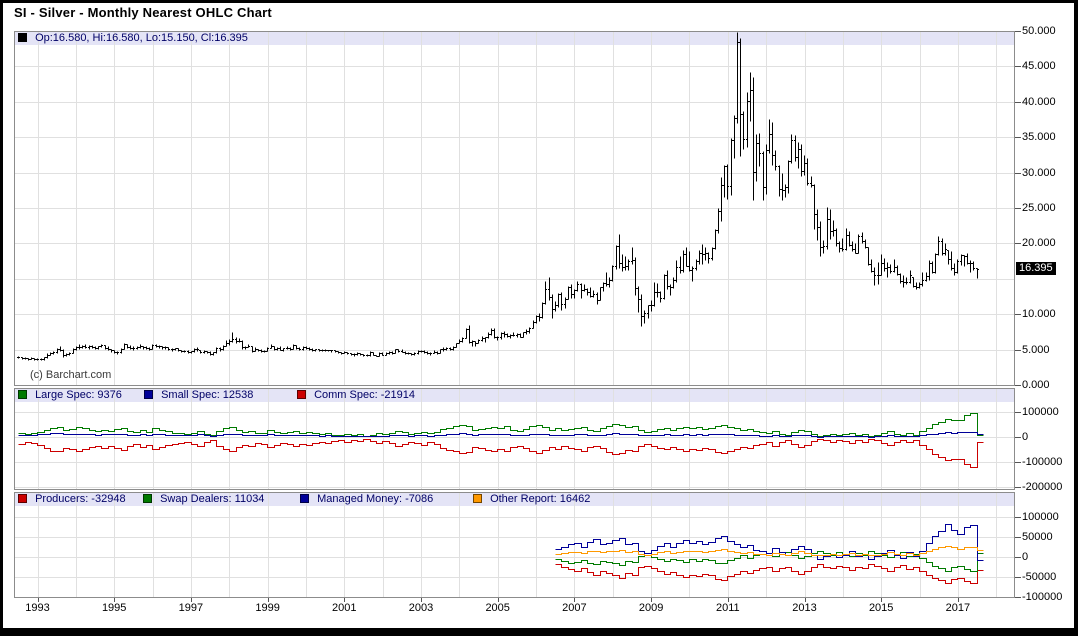  I want to click on other-report-legend-label: Other Report: 16462, so click(540, 499).